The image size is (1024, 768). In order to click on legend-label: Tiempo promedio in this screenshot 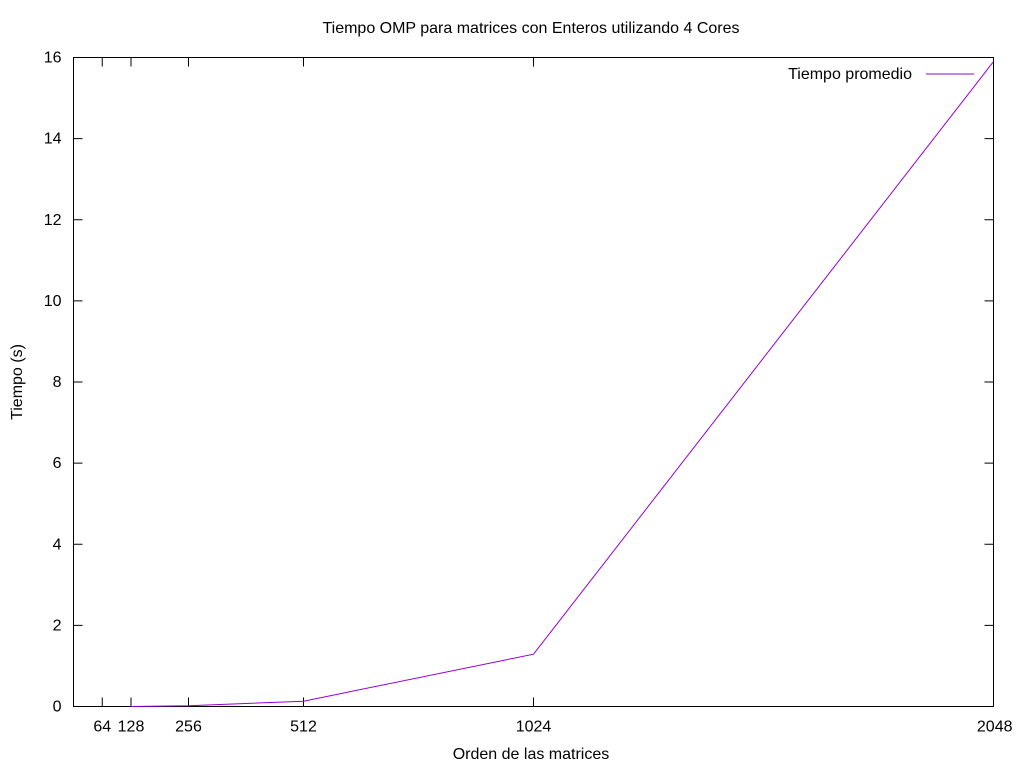, I will do `click(850, 74)`.